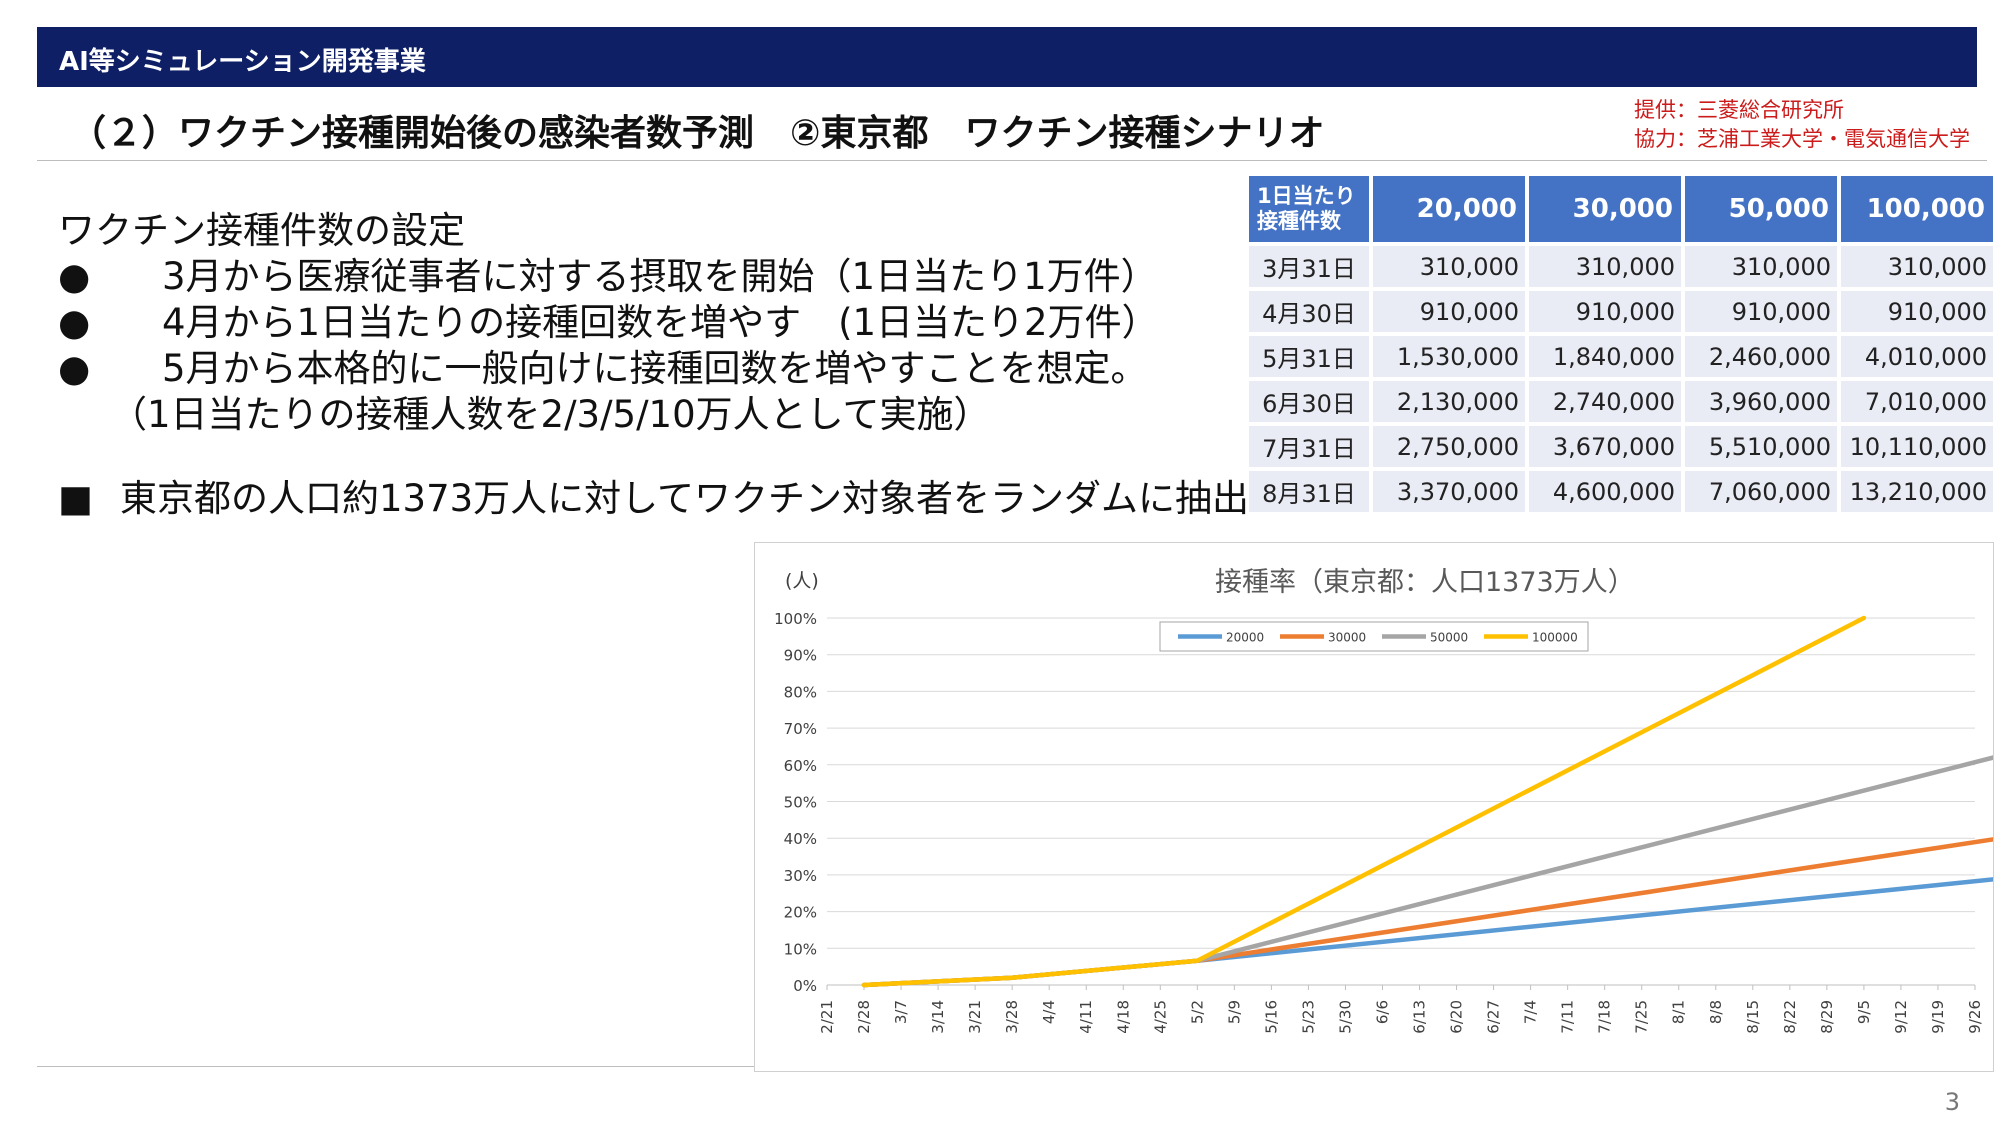 The height and width of the screenshot is (1125, 2000). Describe the element at coordinates (1347, 638) in the screenshot. I see `legend-label: 30000` at that location.